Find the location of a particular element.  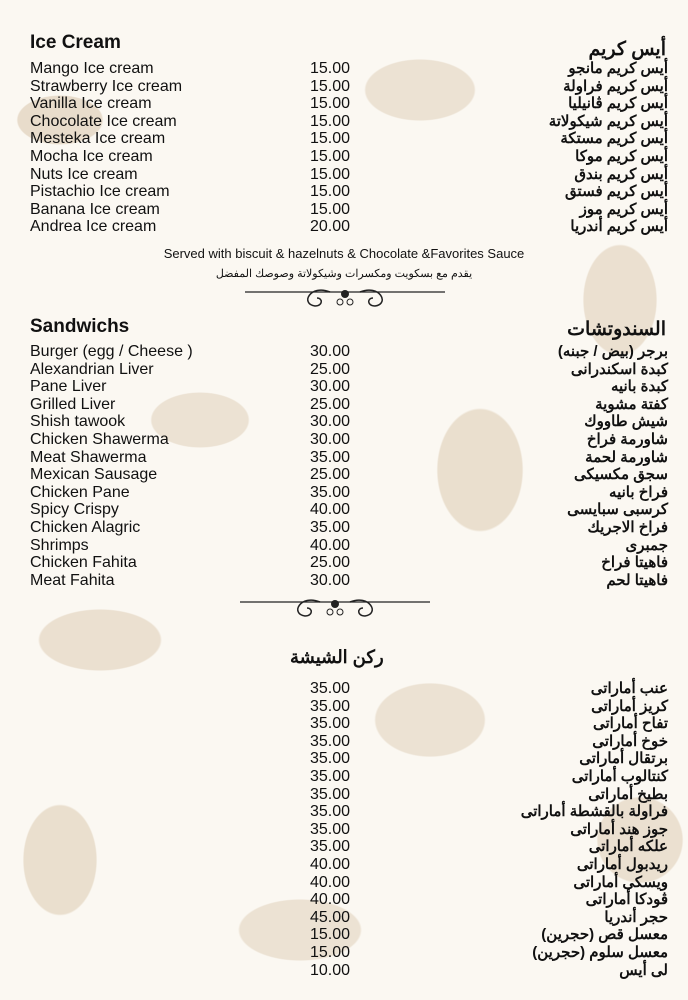

menu-item: 35.00 فراولة بالقشطة أماراتى is located at coordinates (344, 812).